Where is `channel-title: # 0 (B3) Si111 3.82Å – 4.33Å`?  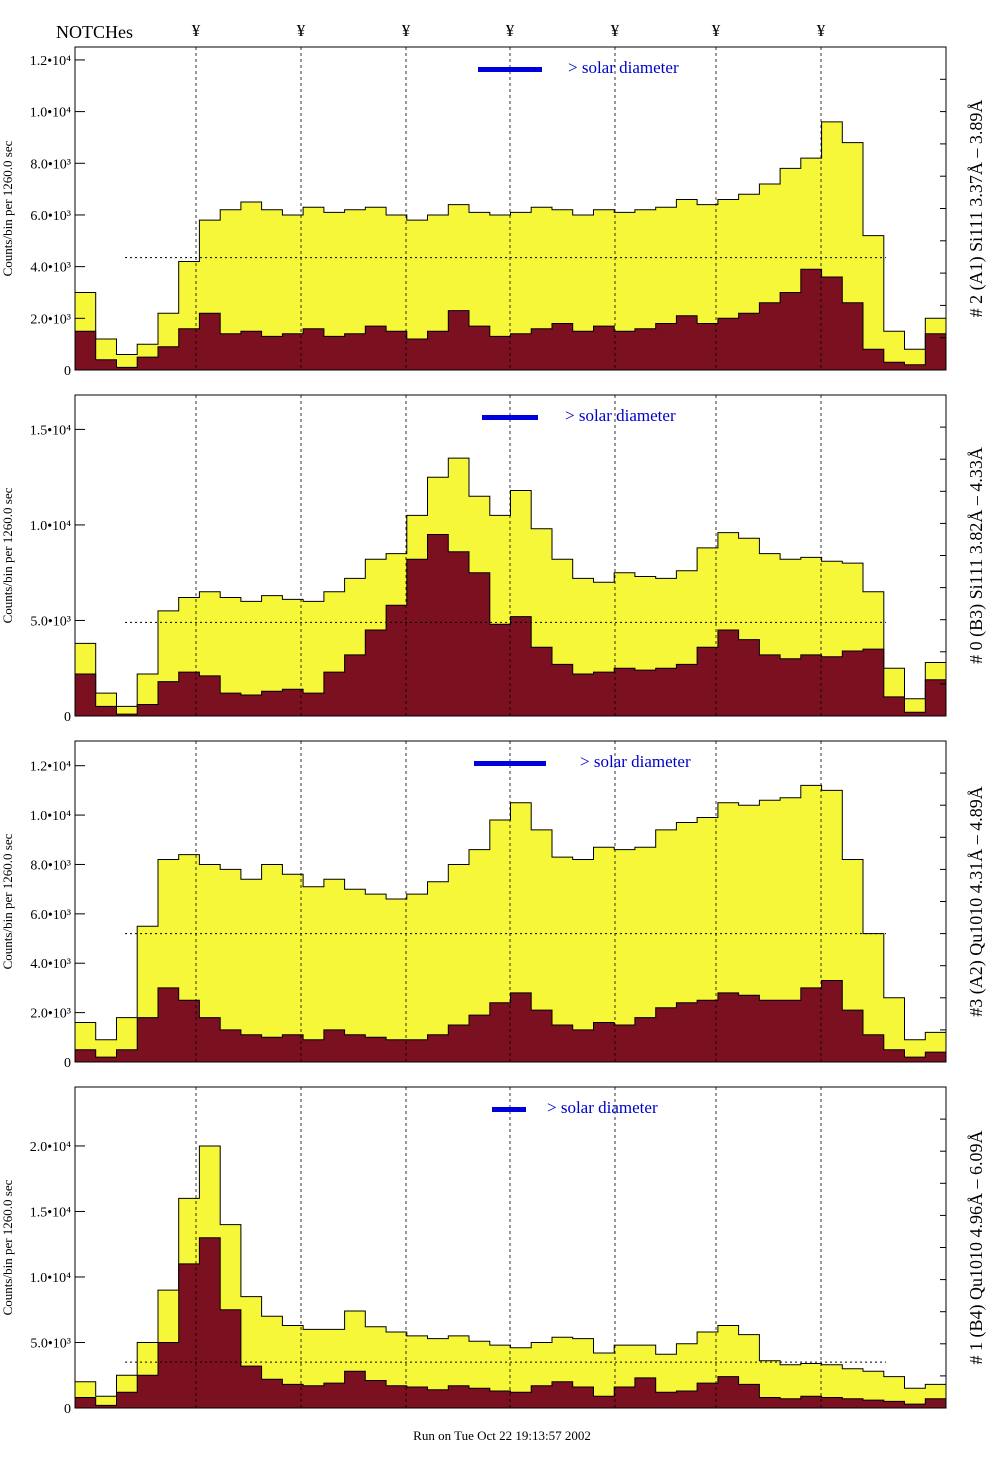
channel-title: # 0 (B3) Si111 3.82Å – 4.33Å is located at coordinates (976, 555).